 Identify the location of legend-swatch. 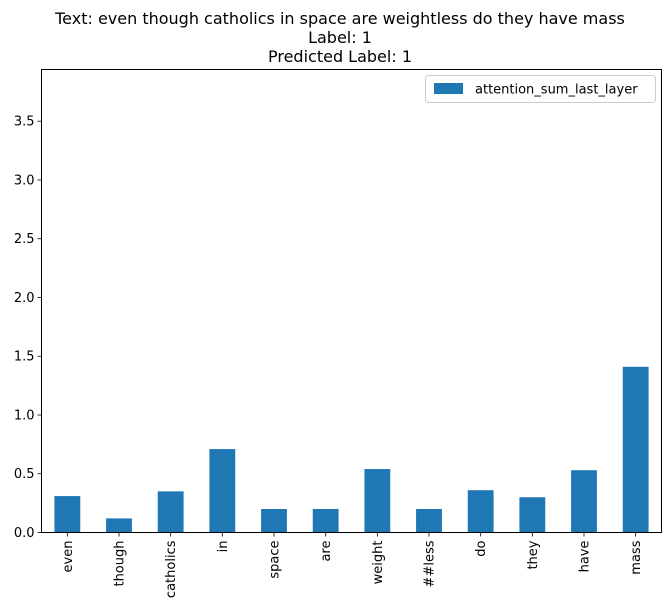
(448, 88).